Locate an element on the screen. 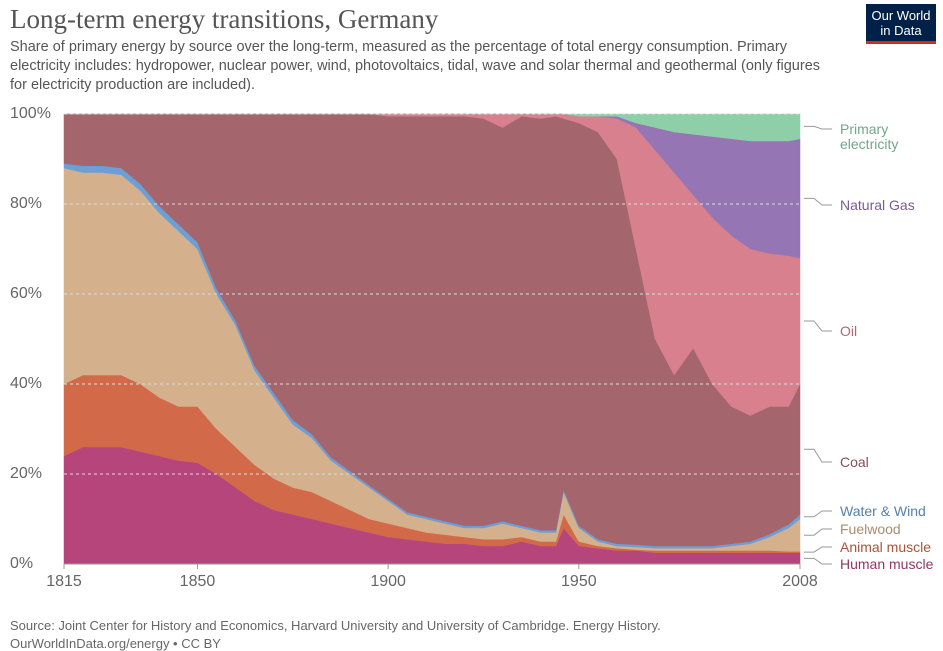 The width and height of the screenshot is (943, 651). x-tick-label: 1815 is located at coordinates (64, 581).